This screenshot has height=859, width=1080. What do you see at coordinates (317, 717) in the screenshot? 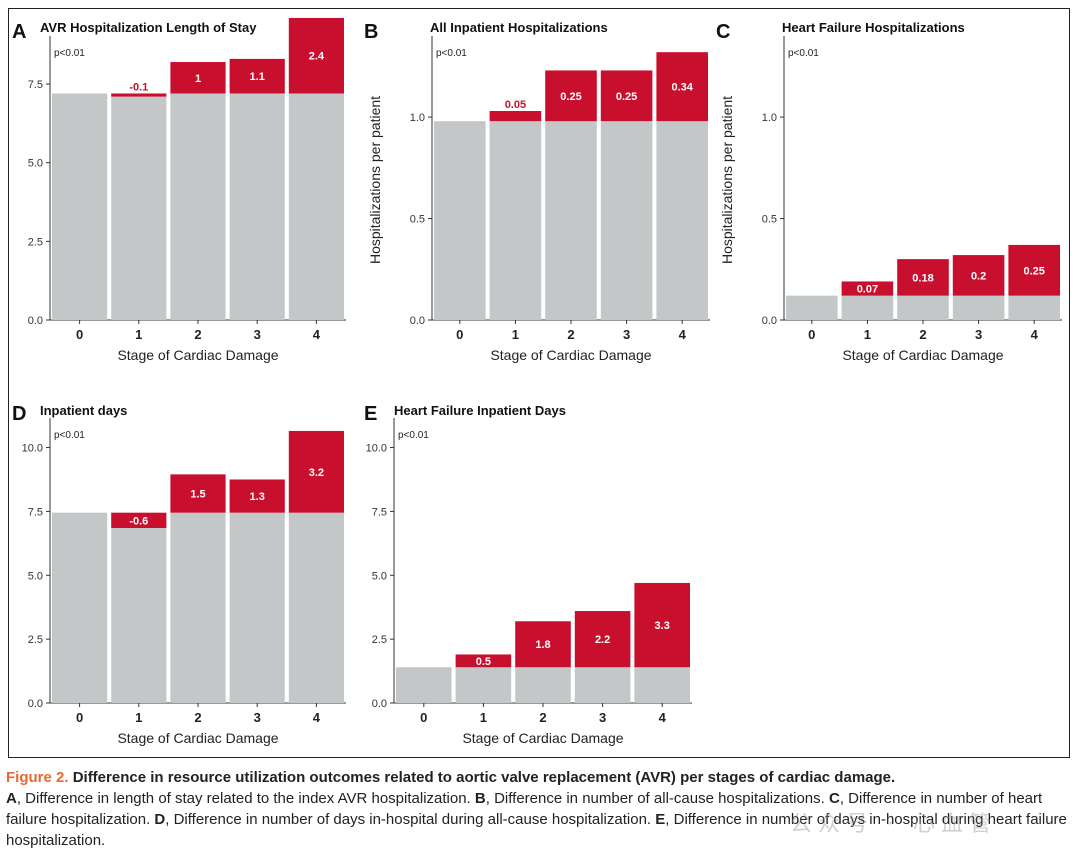
I see `x-tick-label-d-4: 4` at bounding box center [317, 717].